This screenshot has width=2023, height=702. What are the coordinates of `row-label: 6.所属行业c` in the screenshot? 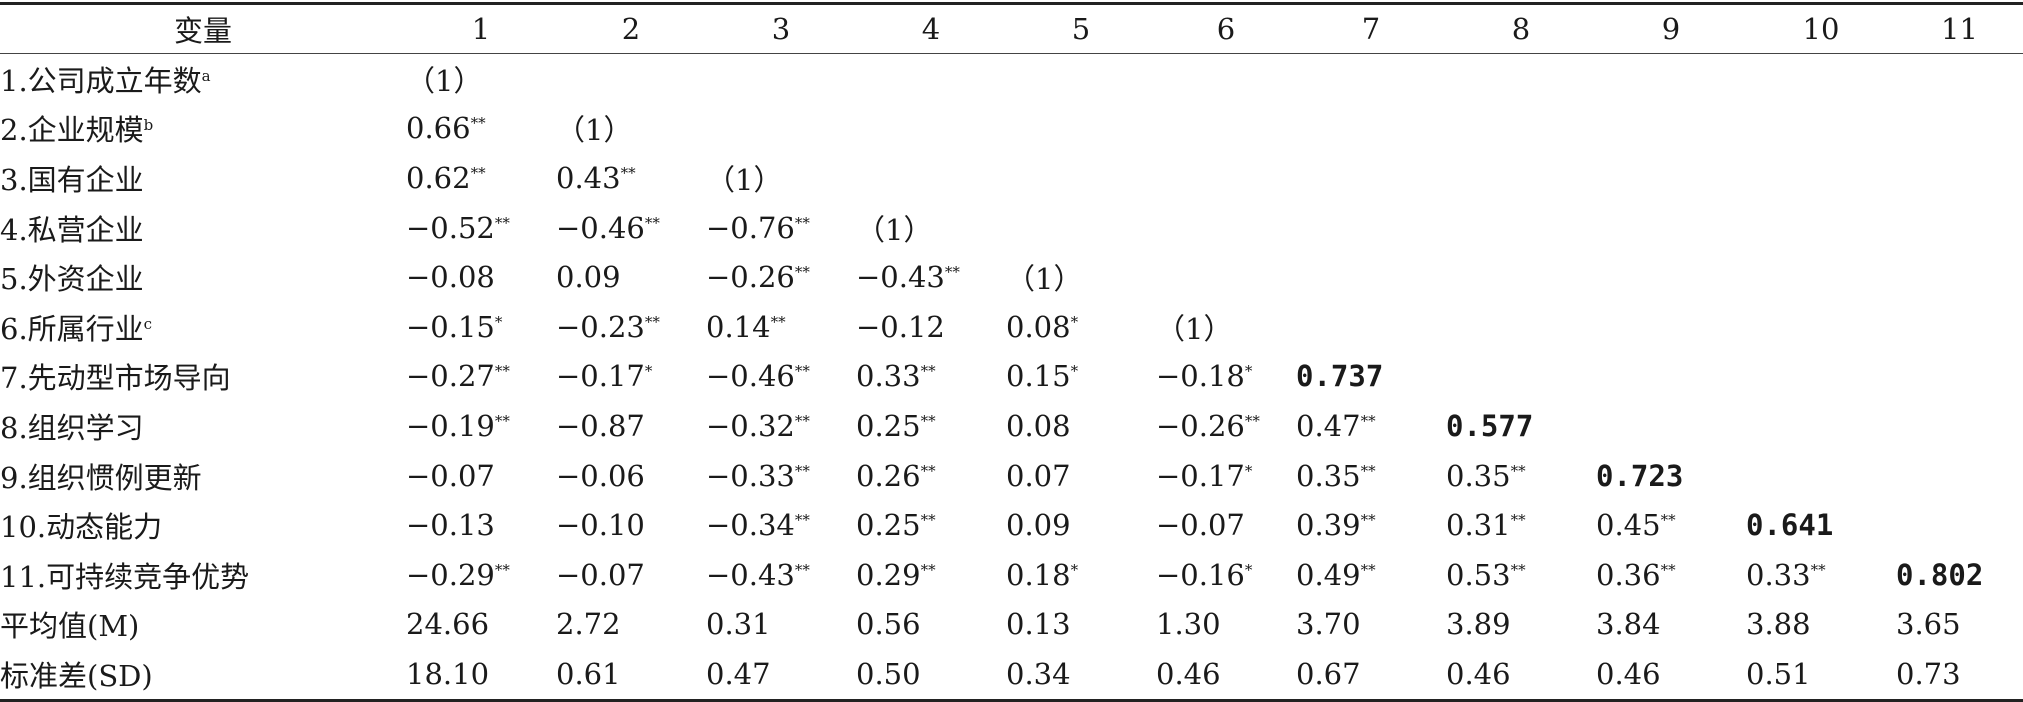 It's located at (203, 327).